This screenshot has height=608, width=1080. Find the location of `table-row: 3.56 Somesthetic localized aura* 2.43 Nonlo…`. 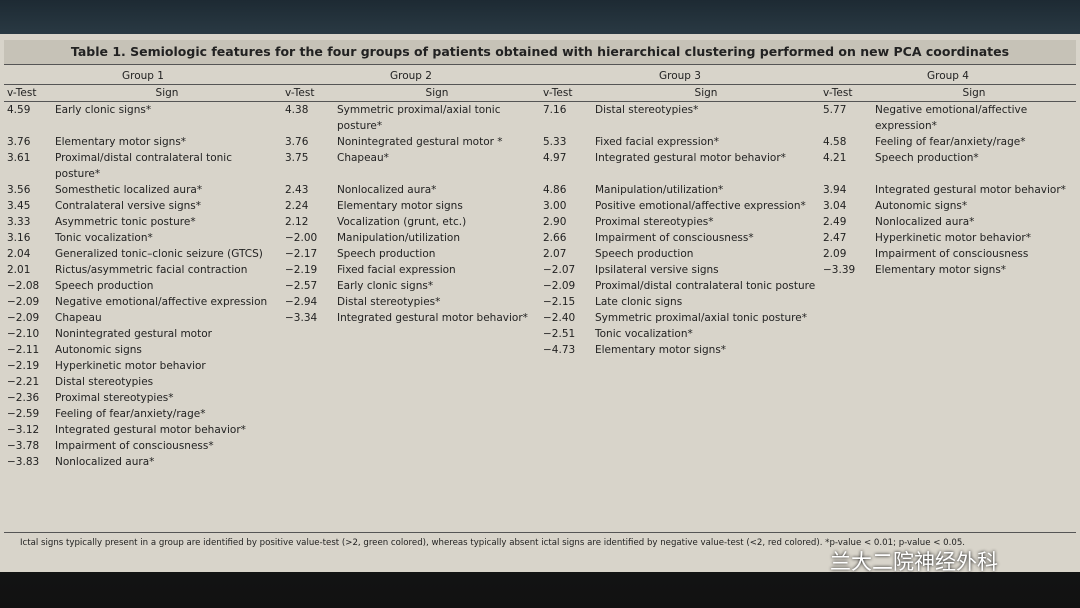

table-row: 3.56 Somesthetic localized aura* 2.43 Nonlo… is located at coordinates (540, 190).